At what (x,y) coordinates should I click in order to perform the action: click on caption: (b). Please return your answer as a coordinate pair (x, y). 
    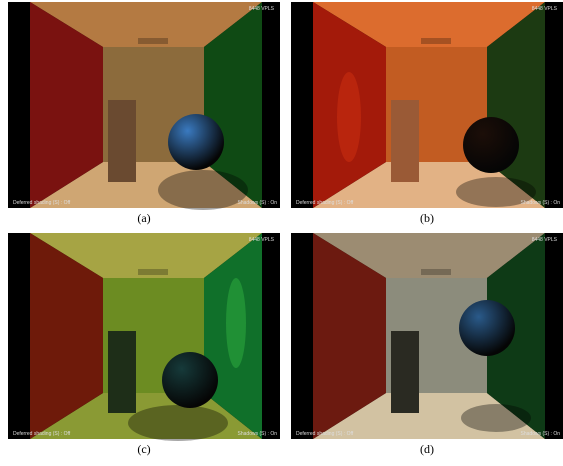
    Looking at the image, I should click on (427, 218).